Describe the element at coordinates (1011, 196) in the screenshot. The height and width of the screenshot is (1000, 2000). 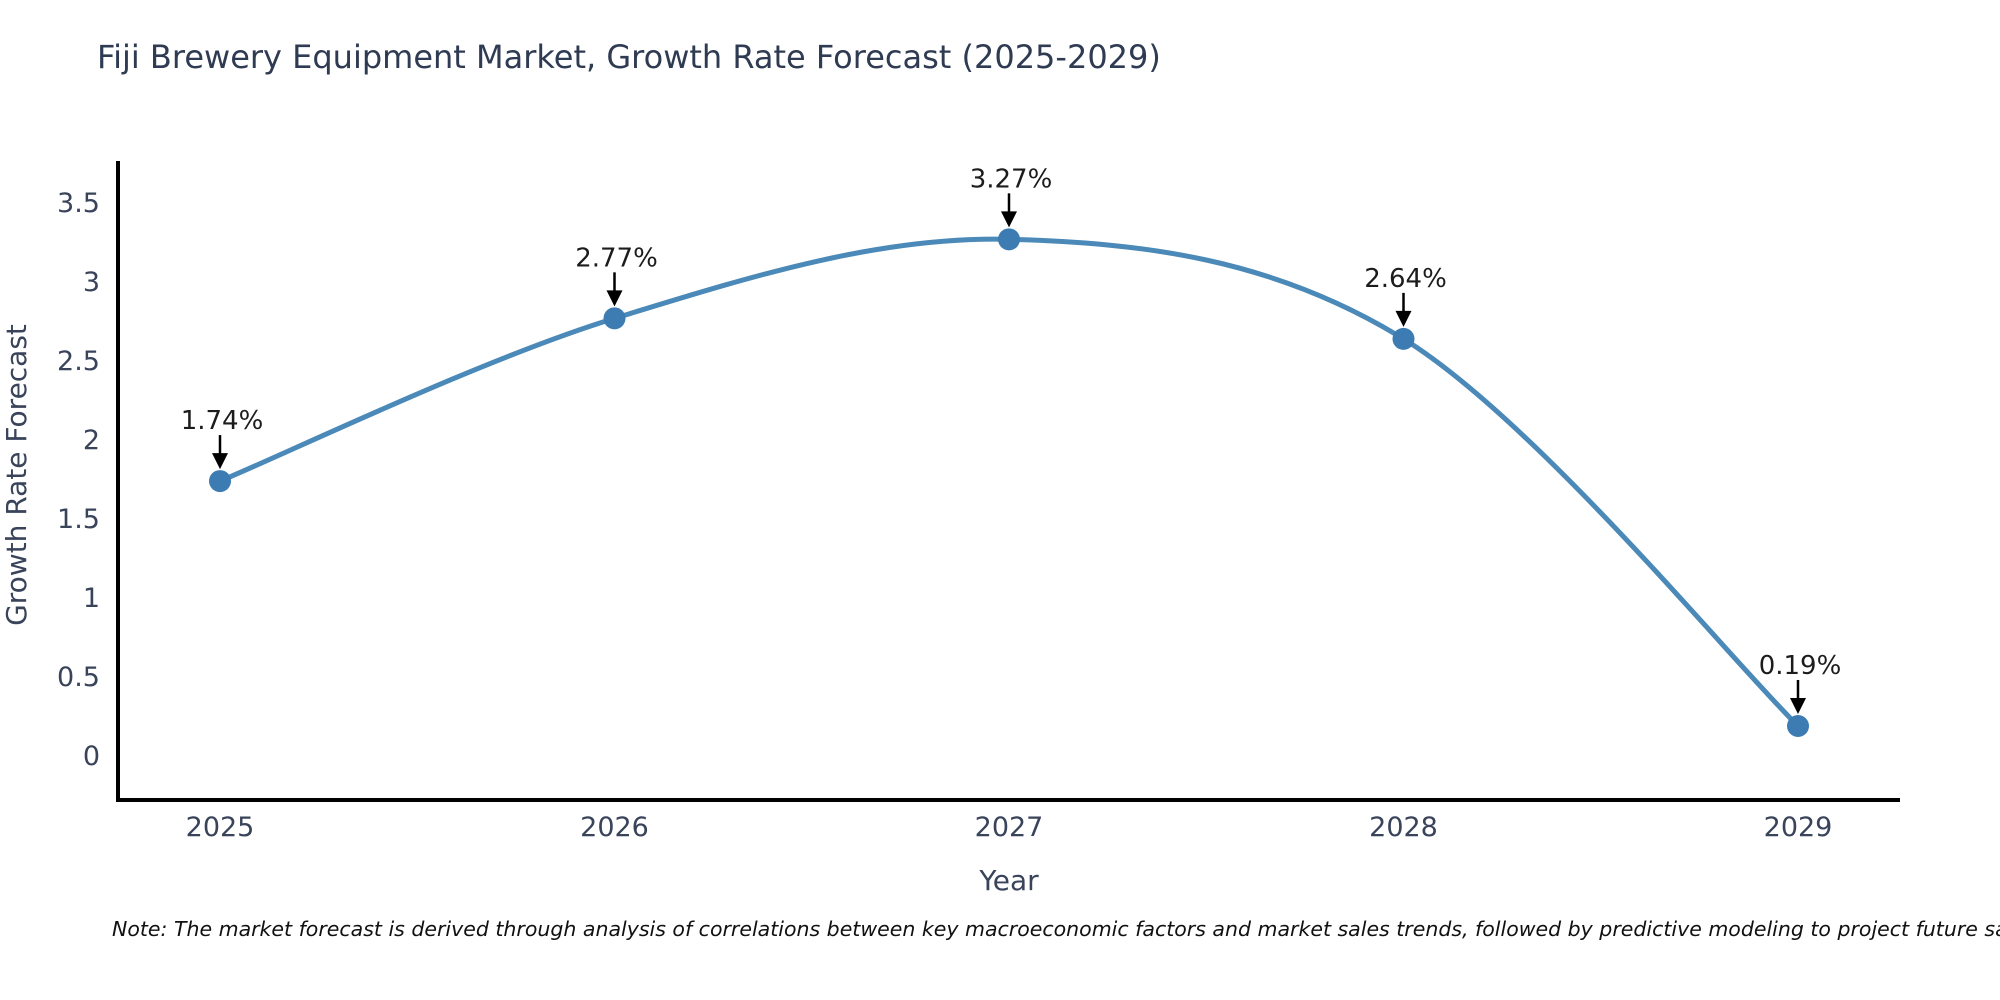
I see `point-annotation: 3.27%` at that location.